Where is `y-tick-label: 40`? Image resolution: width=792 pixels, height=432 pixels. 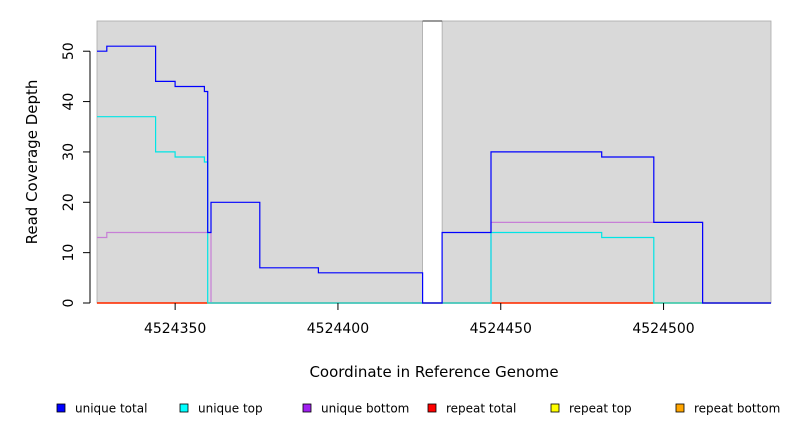 y-tick-label: 40 is located at coordinates (69, 102).